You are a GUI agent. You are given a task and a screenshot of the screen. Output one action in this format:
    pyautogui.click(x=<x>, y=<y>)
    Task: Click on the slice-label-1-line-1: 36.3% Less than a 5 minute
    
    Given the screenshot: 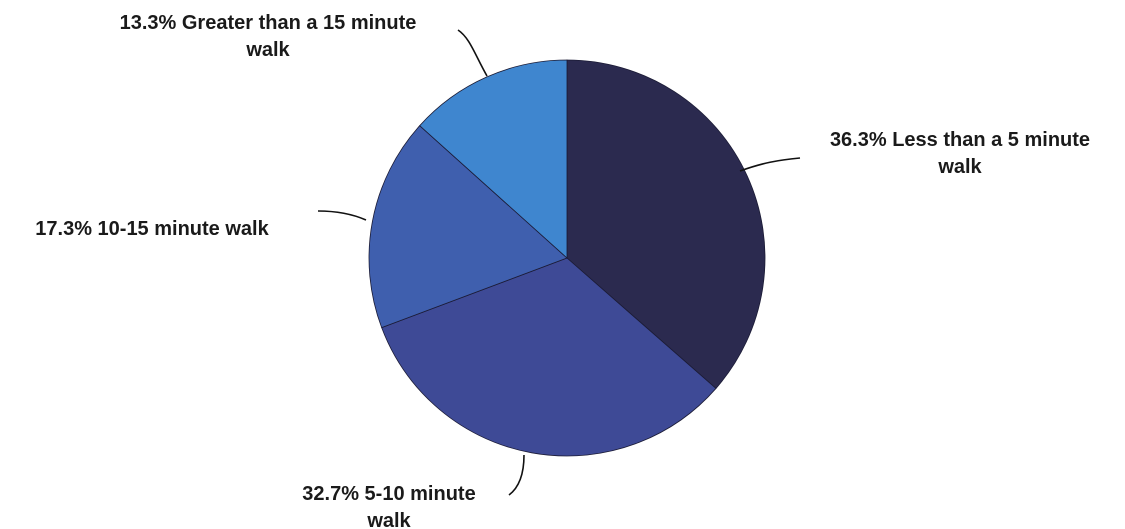 What is the action you would take?
    pyautogui.click(x=960, y=140)
    